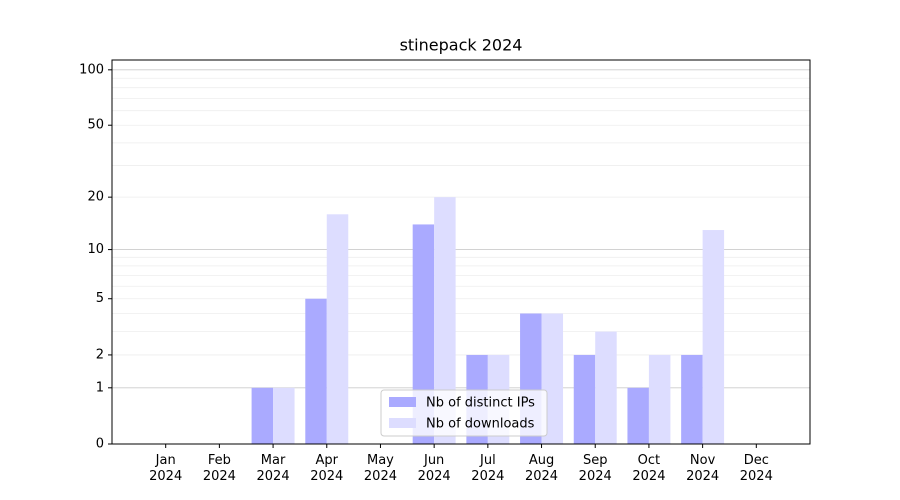 Image resolution: width=900 pixels, height=500 pixels. I want to click on x-tick-label: Dec 2024, so click(756, 468).